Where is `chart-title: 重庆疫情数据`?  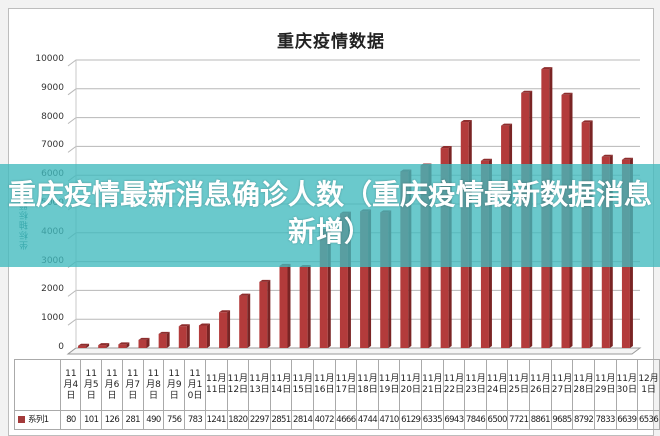
chart-title: 重庆疫情数据 is located at coordinates (331, 42).